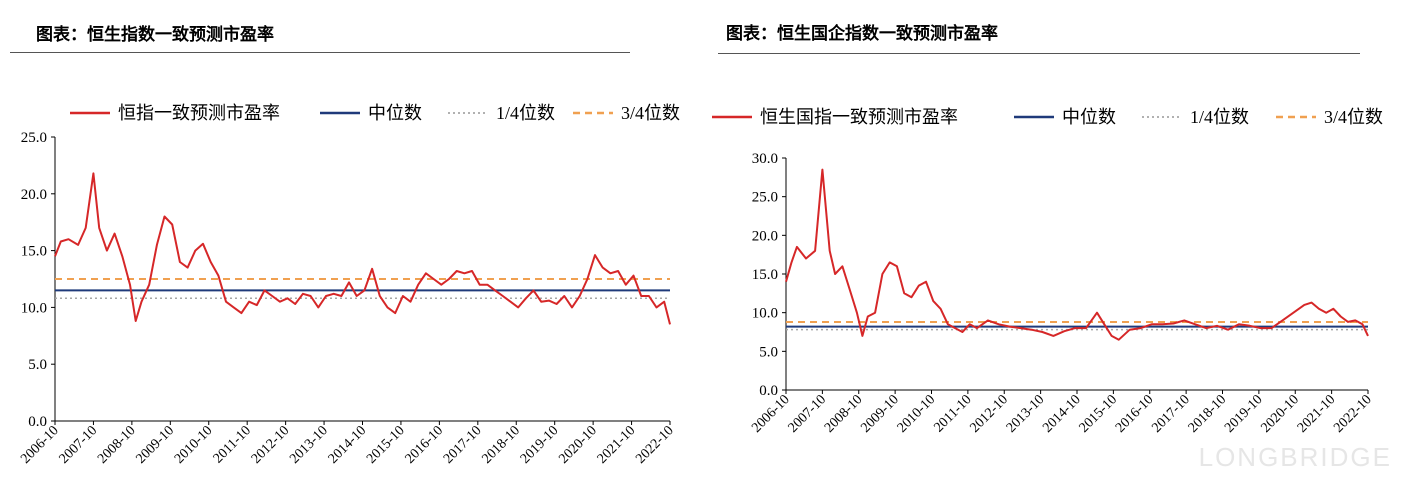  Describe the element at coordinates (1077, 254) in the screenshot. I see `right-pe-series-line` at that location.